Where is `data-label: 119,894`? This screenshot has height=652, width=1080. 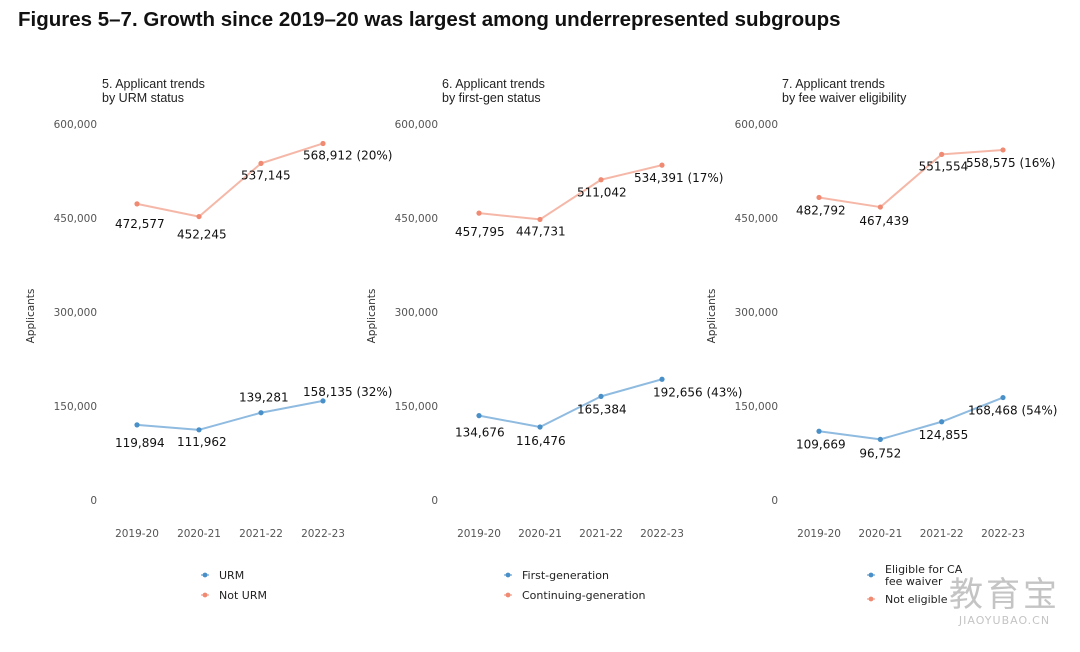 data-label: 119,894 is located at coordinates (140, 443).